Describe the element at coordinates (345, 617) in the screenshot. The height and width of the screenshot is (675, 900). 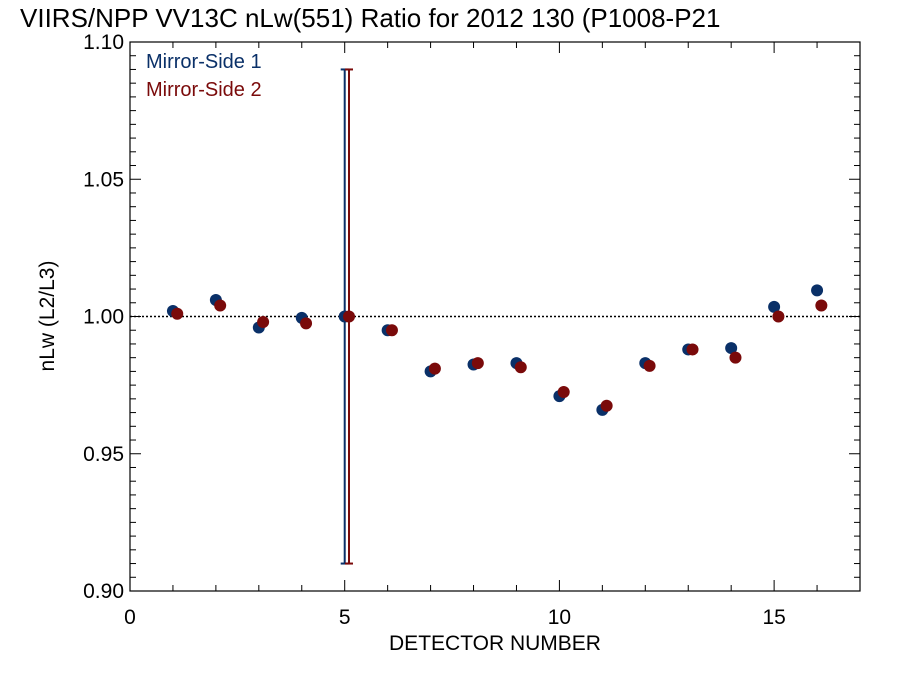
I see `x-tick-label: 5` at that location.